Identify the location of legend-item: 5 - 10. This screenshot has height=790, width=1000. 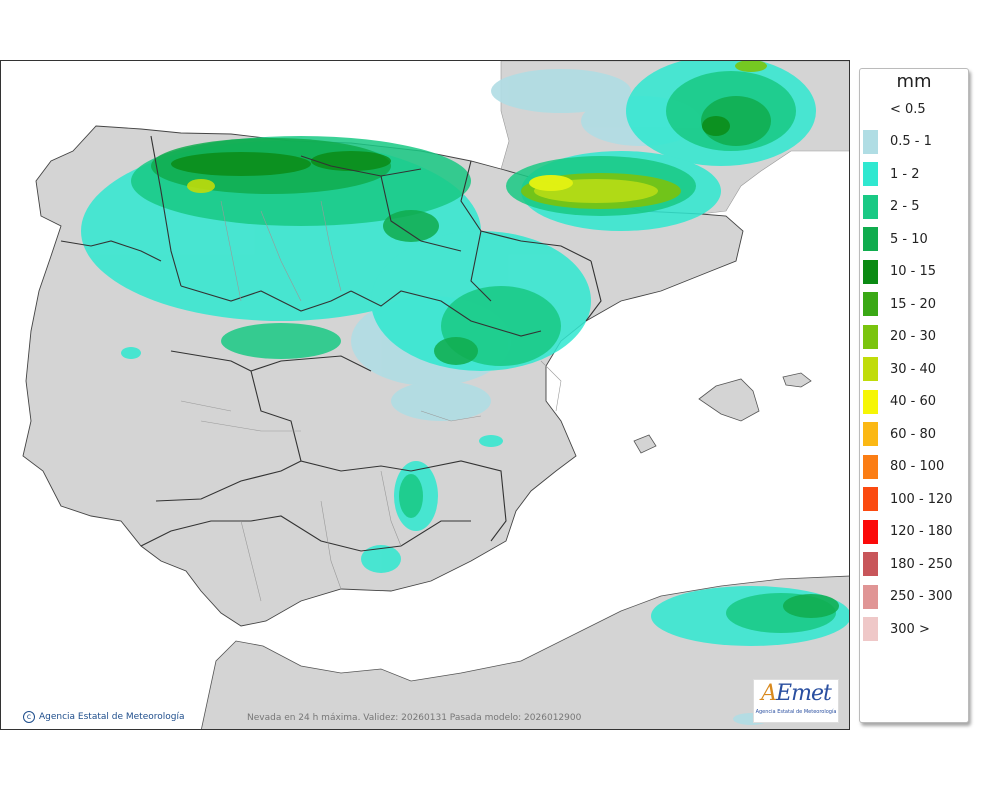
(895, 239).